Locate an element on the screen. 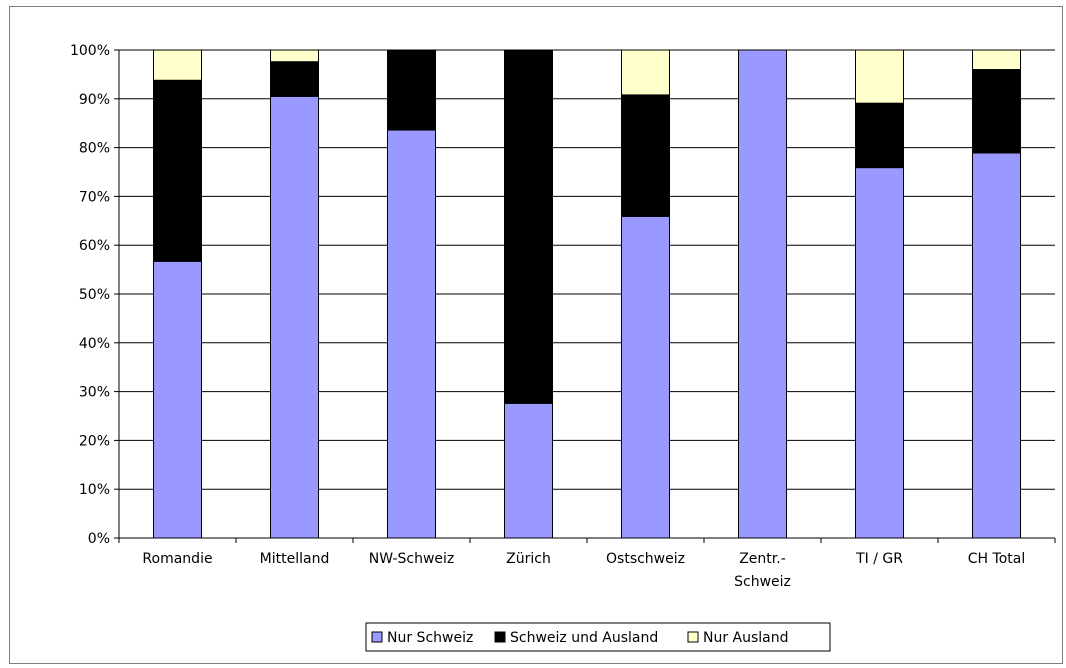 The width and height of the screenshot is (1066, 668). x-category-label: CH Total is located at coordinates (996, 559).